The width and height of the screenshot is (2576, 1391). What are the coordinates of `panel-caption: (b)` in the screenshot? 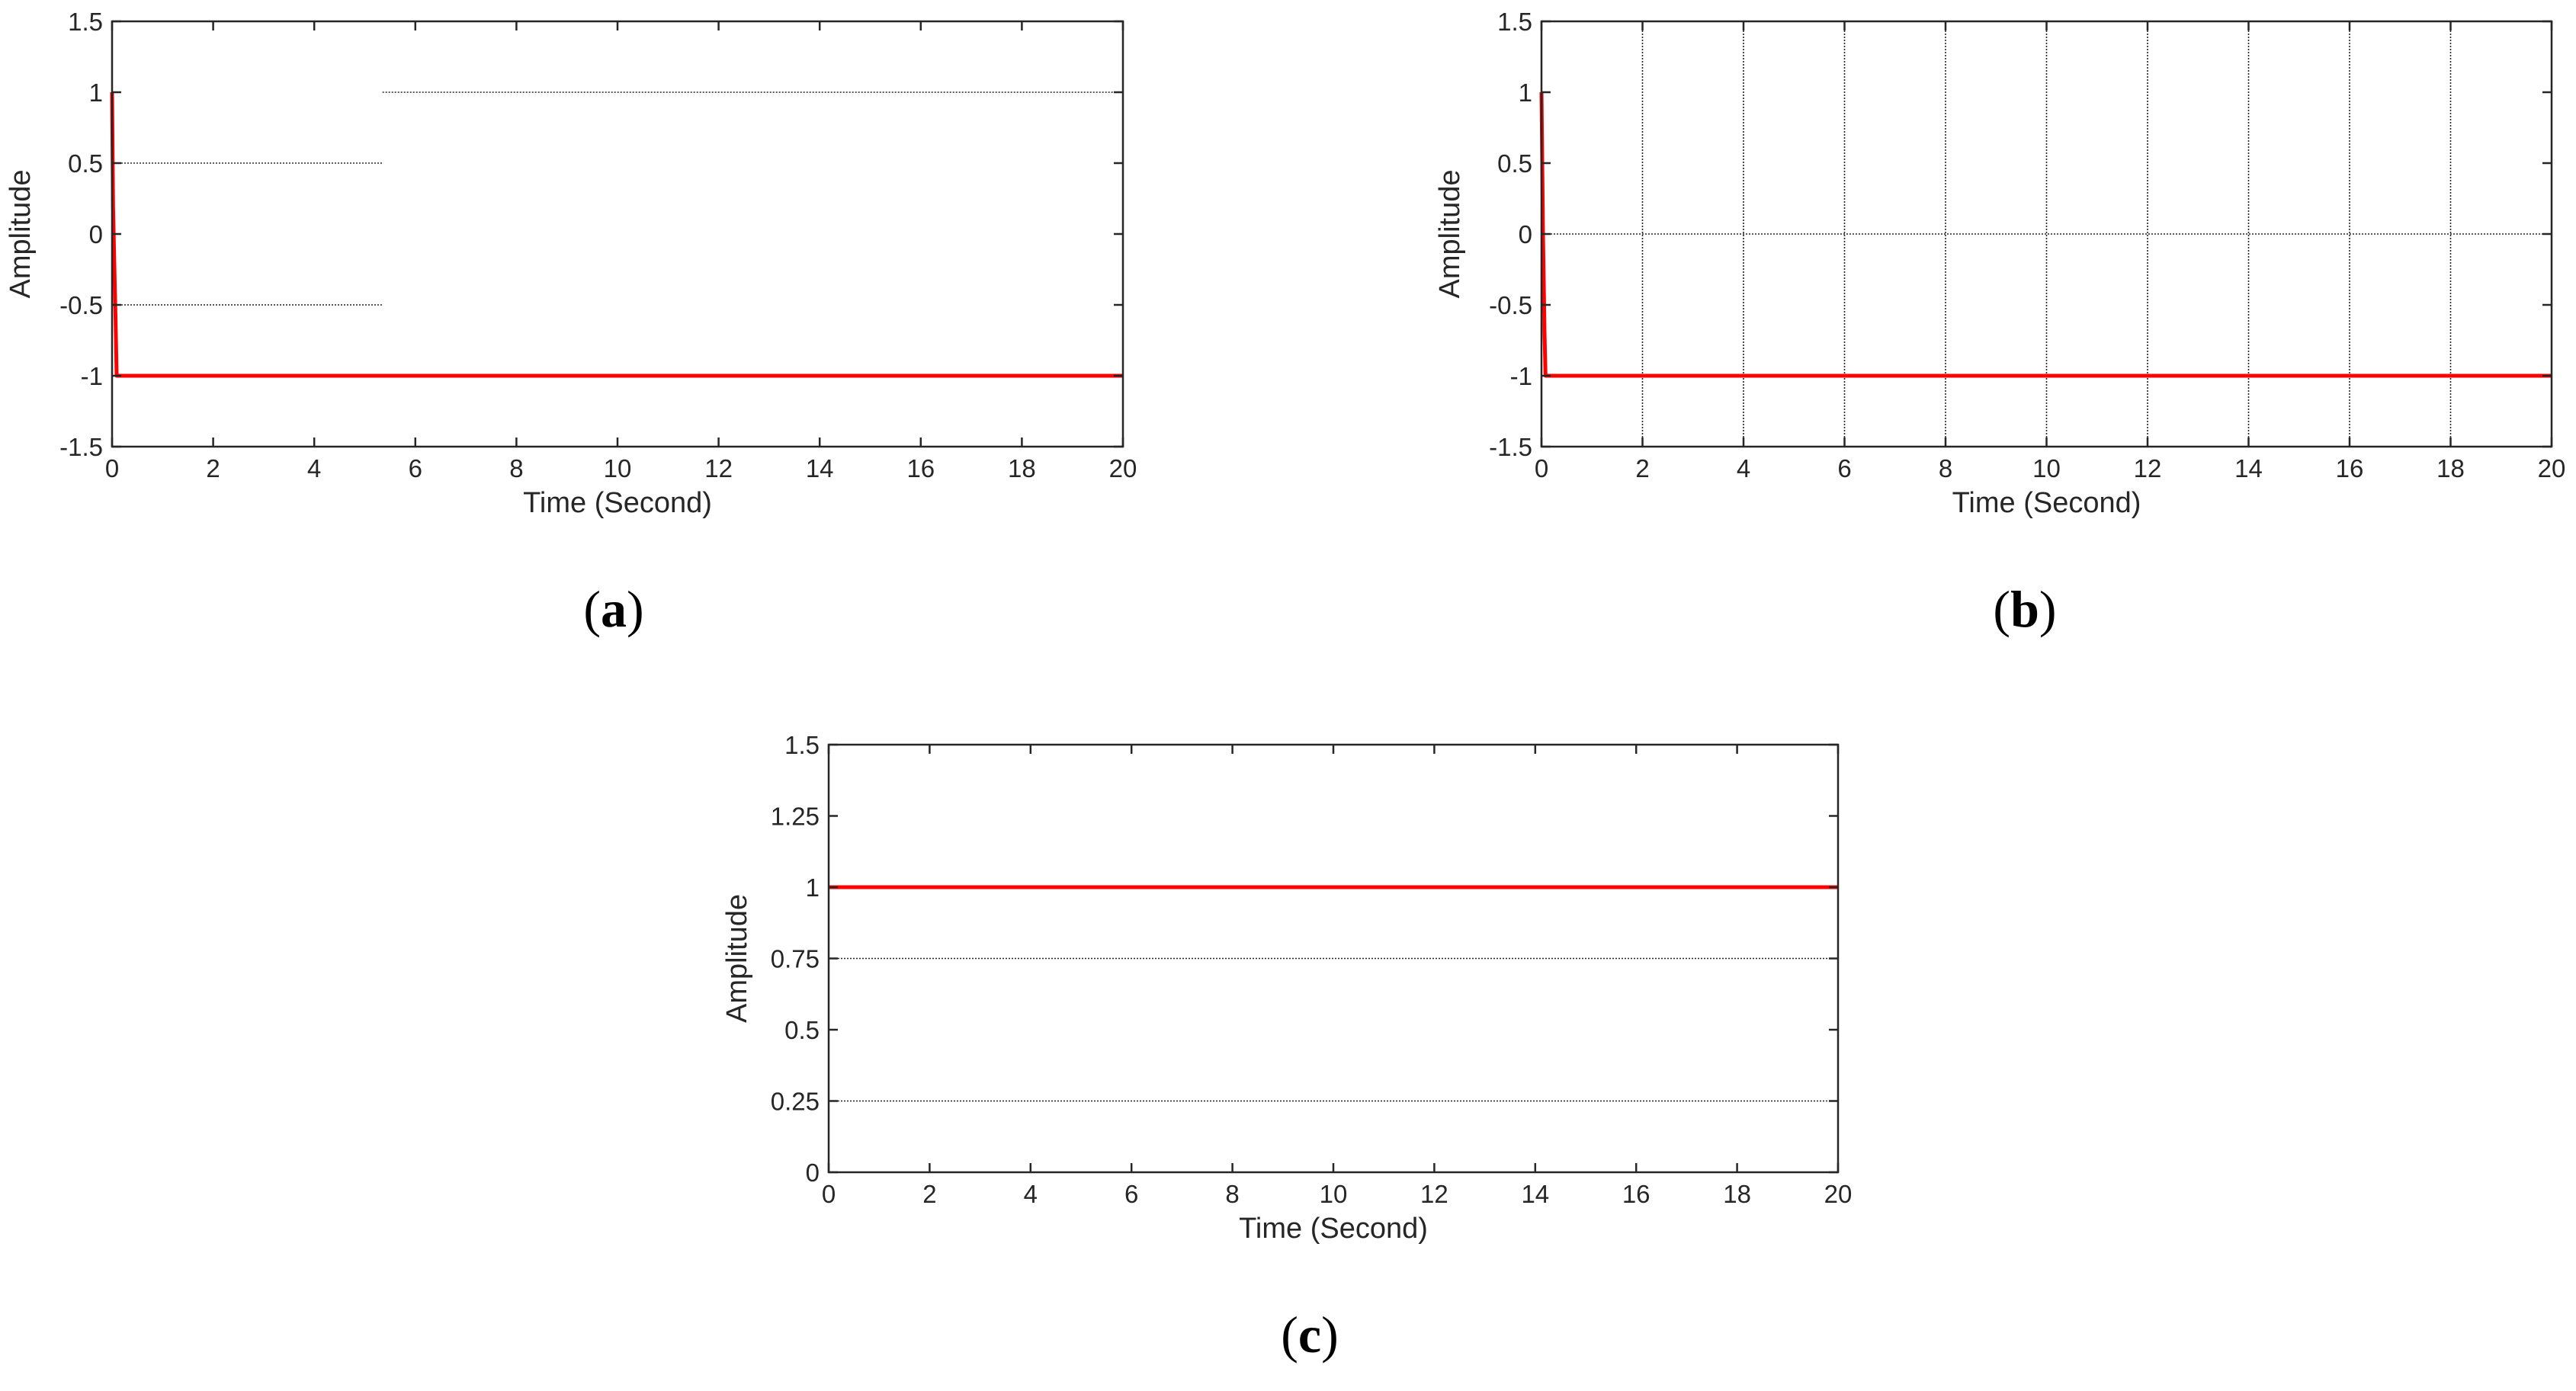 It's located at (2024, 609).